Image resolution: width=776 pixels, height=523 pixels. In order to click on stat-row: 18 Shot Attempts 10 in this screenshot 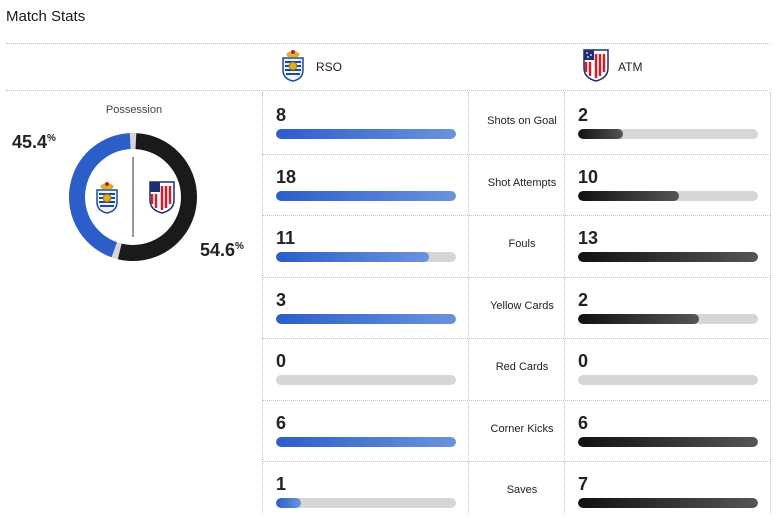, I will do `click(519, 185)`.